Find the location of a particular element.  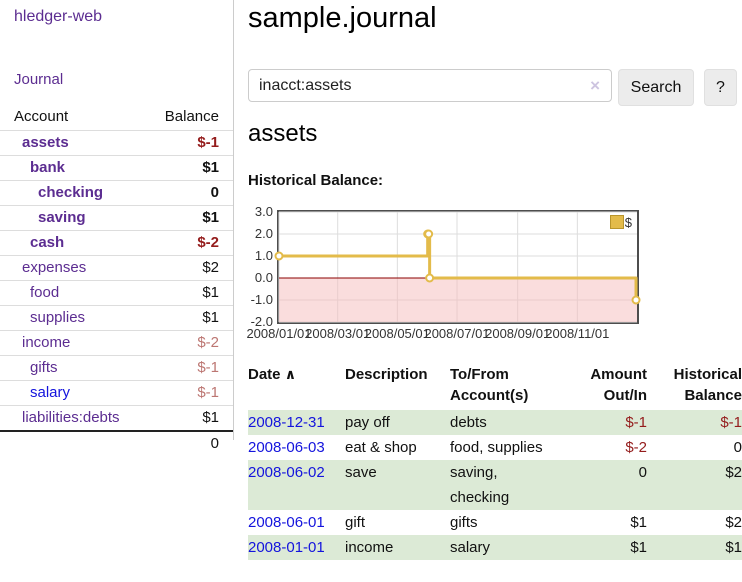

search-form: × Search ? is located at coordinates (495, 87).